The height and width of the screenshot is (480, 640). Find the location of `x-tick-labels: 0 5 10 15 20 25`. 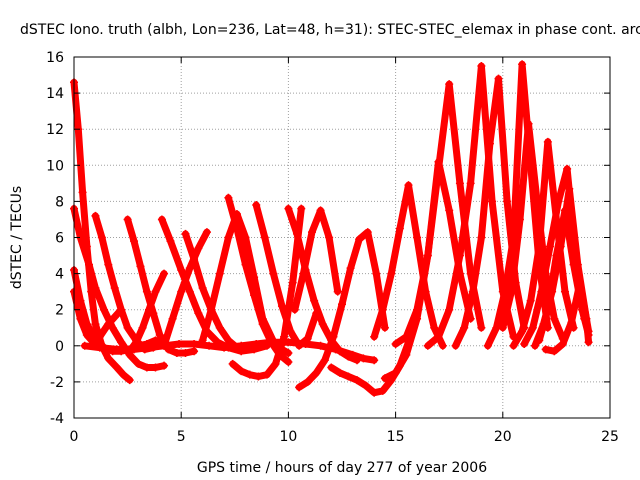

x-tick-labels: 0 5 10 15 20 25 is located at coordinates (344, 437).